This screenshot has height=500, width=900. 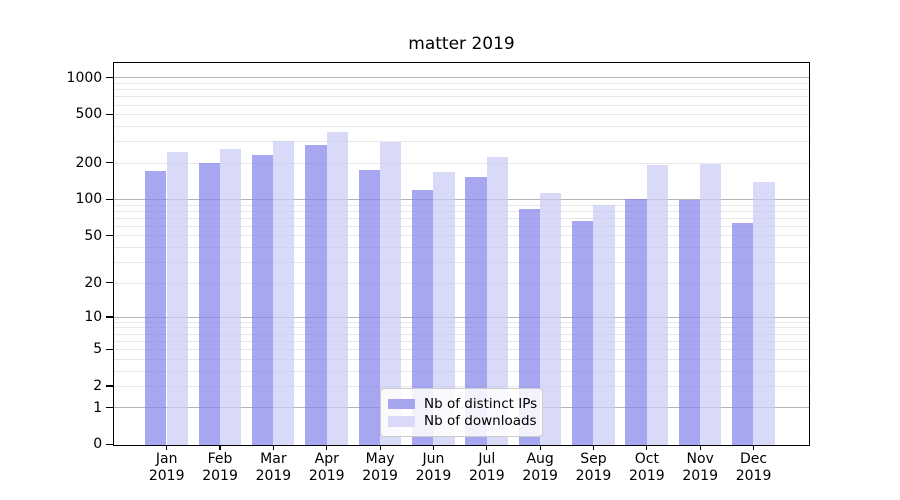 What do you see at coordinates (262, 299) in the screenshot?
I see `bar-distinct-ips-mar` at bounding box center [262, 299].